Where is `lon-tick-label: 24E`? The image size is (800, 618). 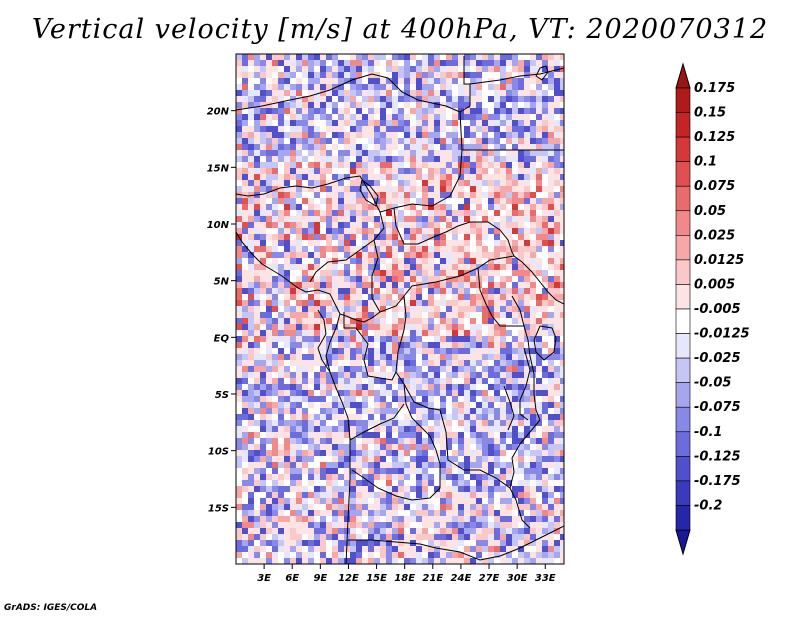 lon-tick-label: 24E is located at coordinates (461, 578).